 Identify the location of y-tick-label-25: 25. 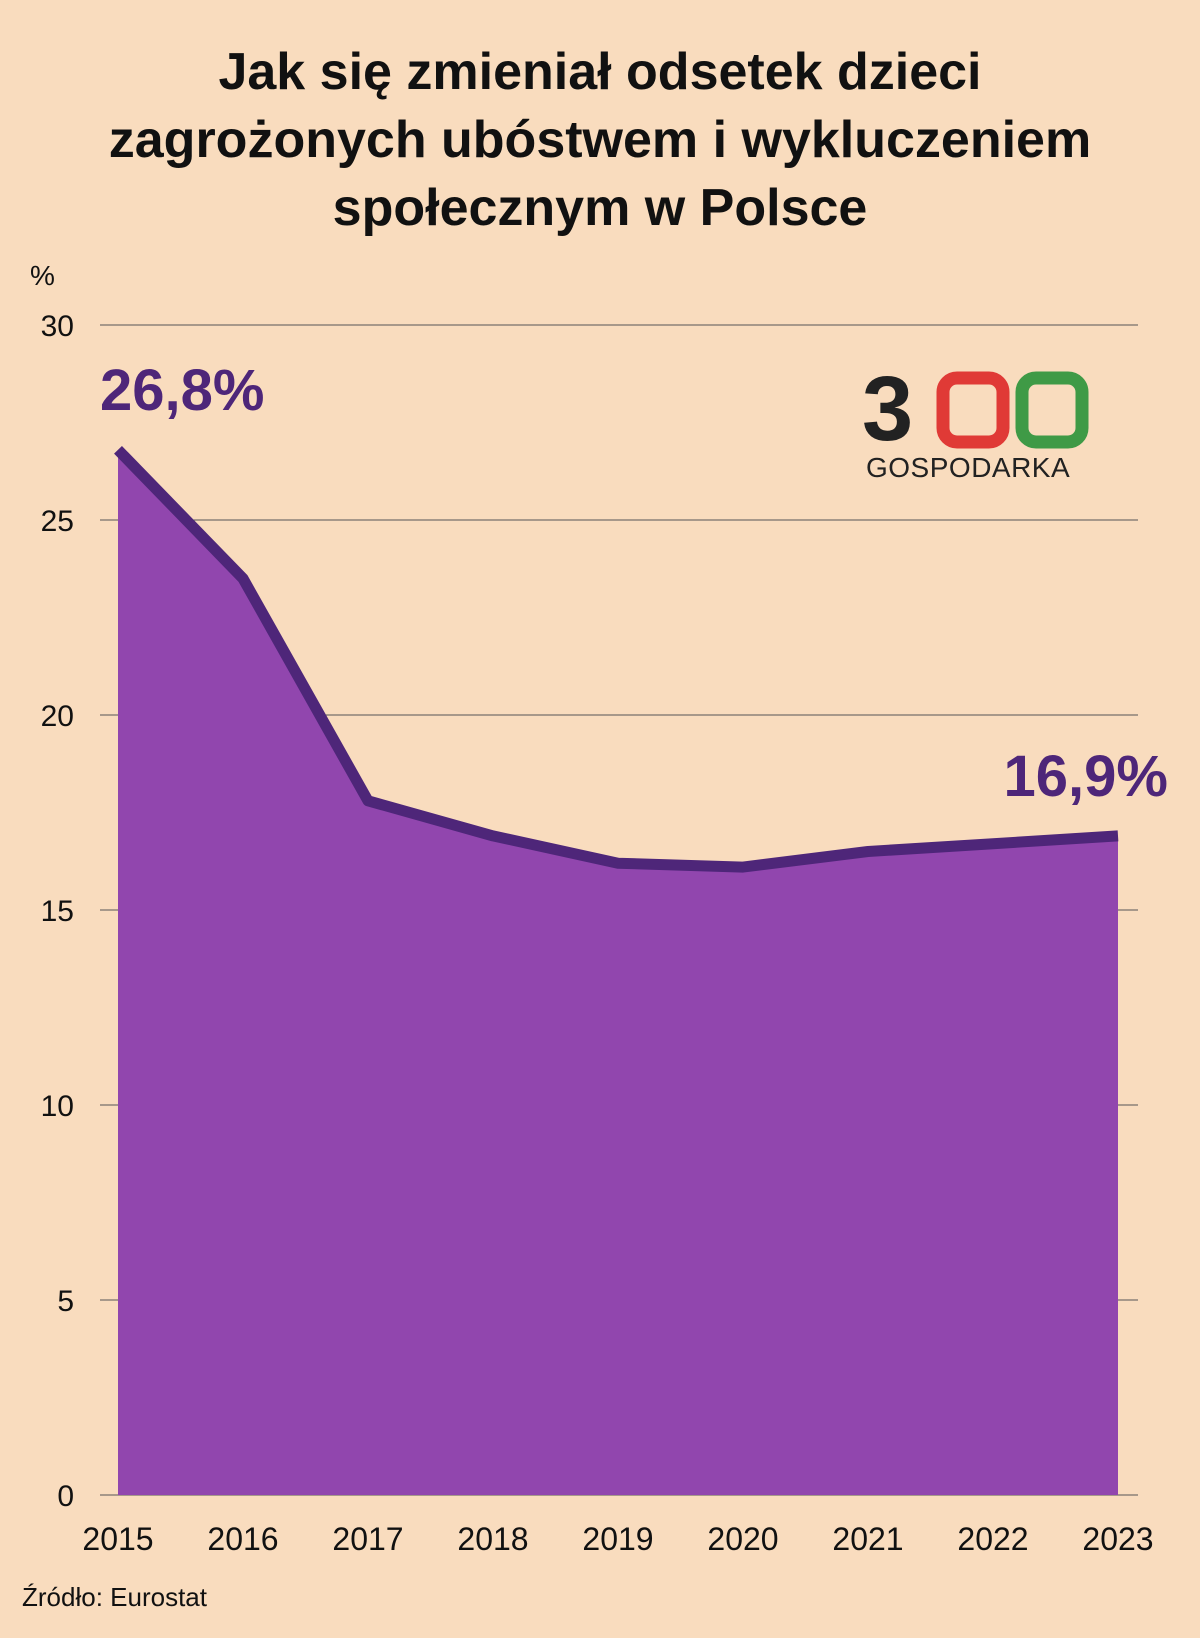
(57, 521).